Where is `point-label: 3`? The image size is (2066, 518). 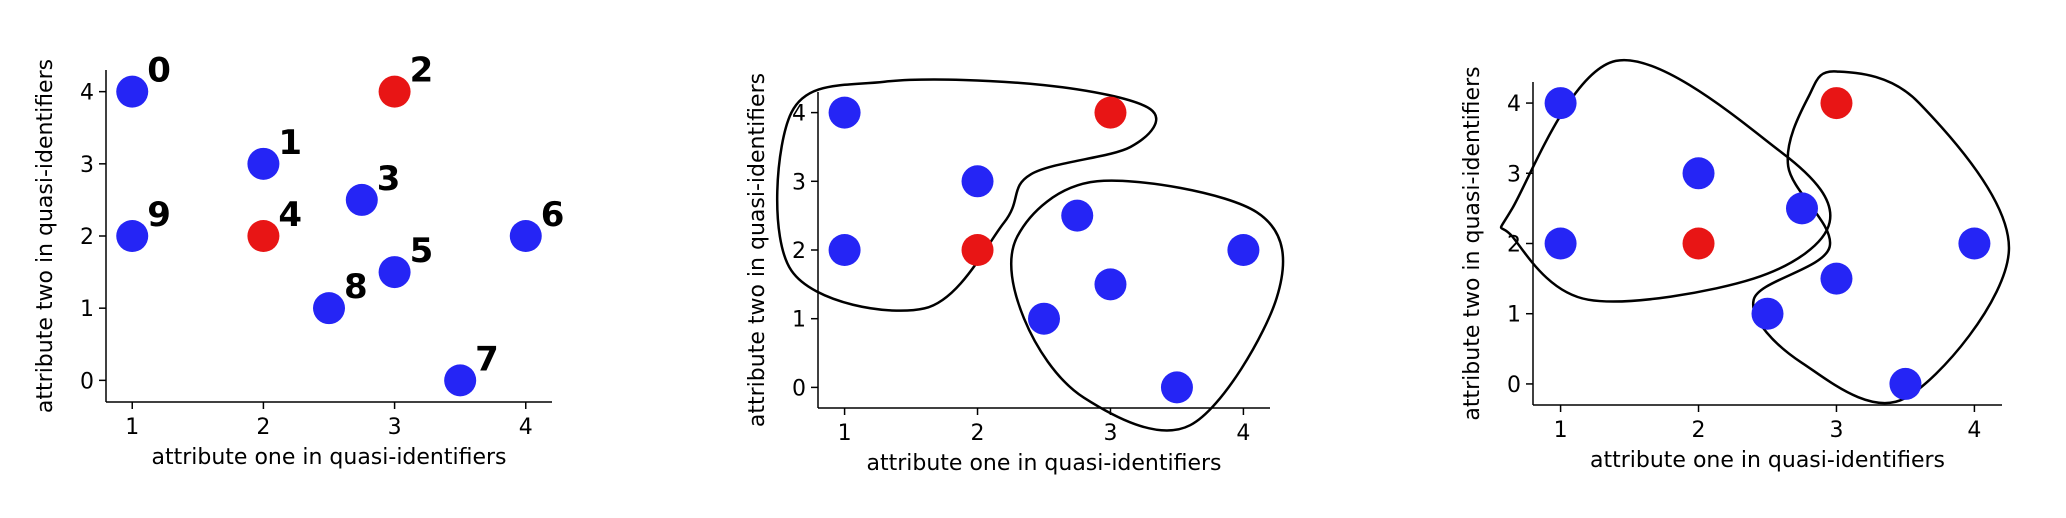
point-label: 3 is located at coordinates (389, 179).